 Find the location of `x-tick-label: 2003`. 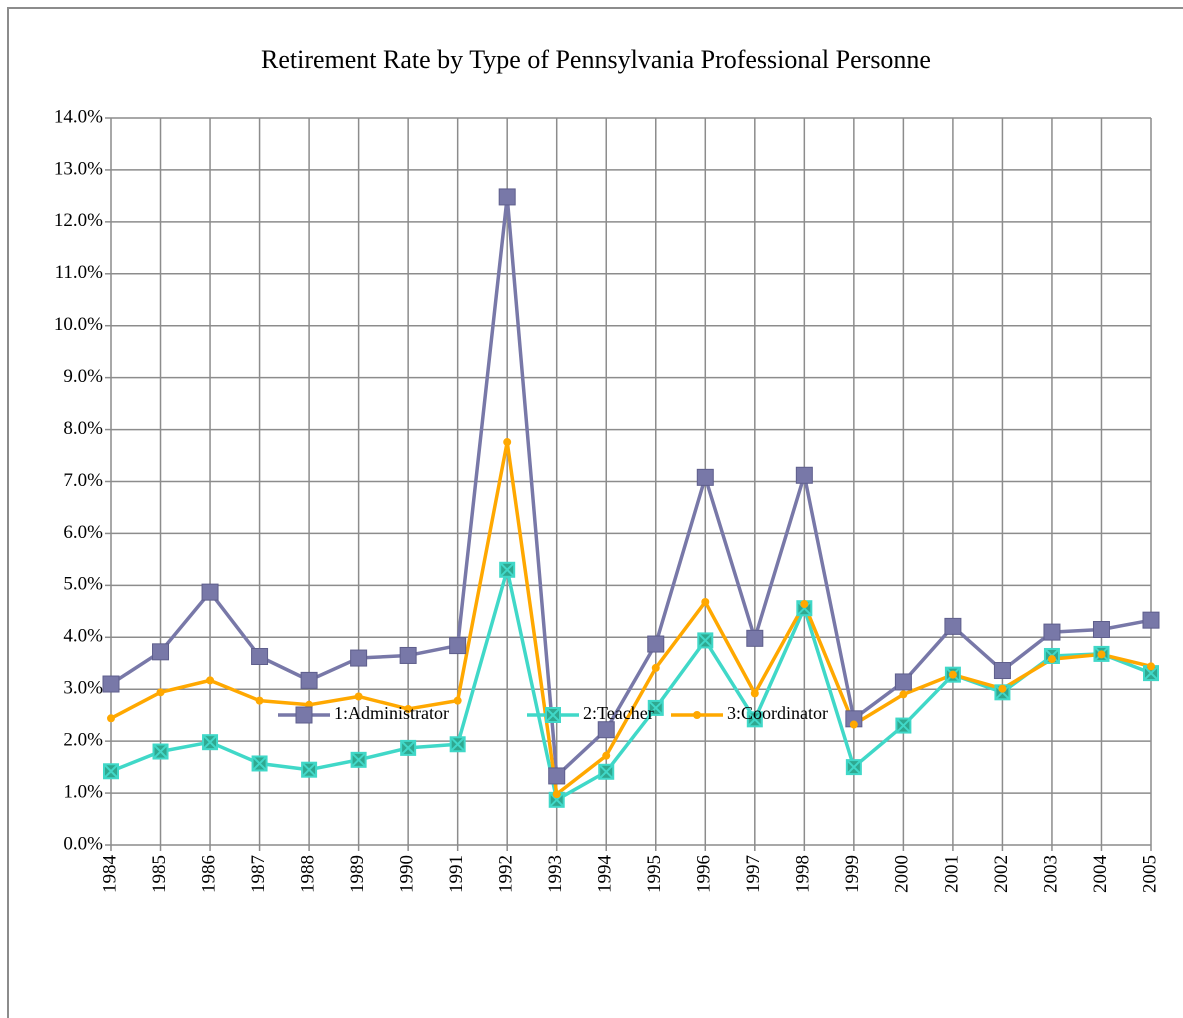

x-tick-label: 2003 is located at coordinates (1050, 874).